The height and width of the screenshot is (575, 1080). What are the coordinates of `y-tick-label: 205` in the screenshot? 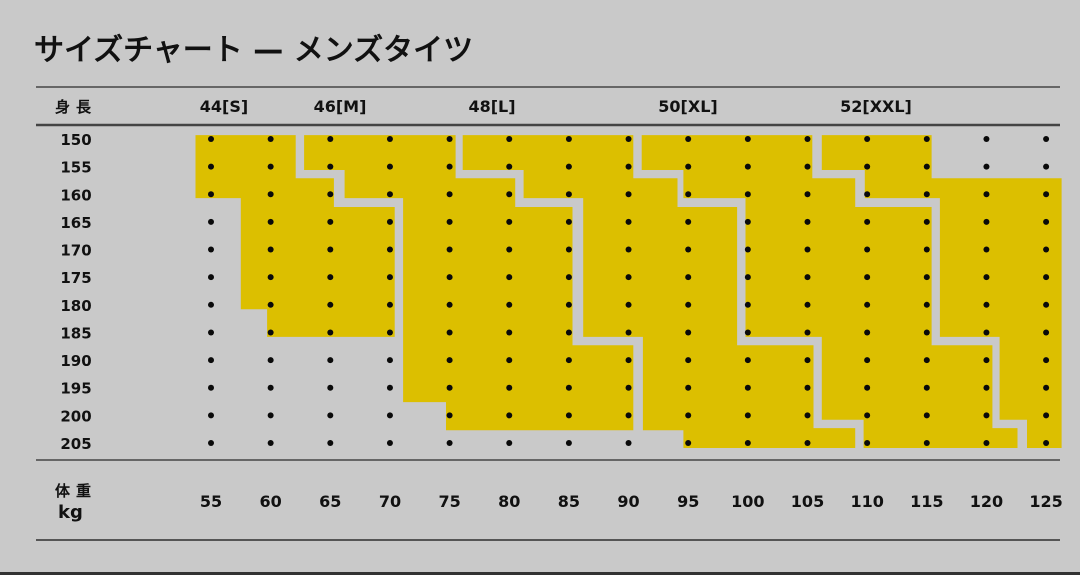 It's located at (75, 444).